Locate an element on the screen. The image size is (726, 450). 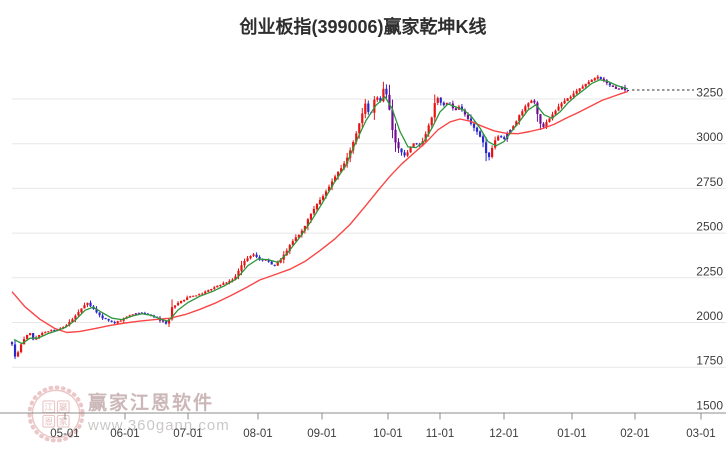
x-tick-label: 05-01 is located at coordinates (64, 434).